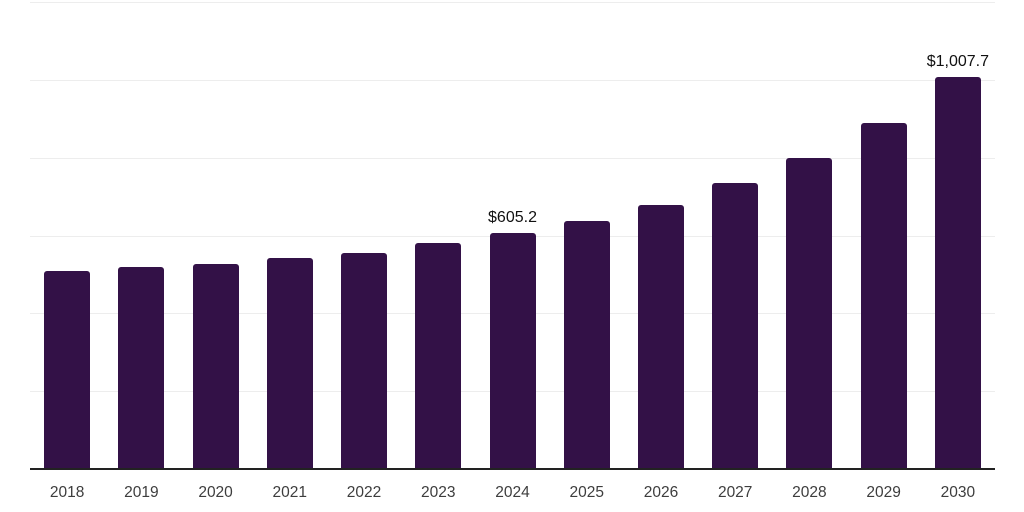 The height and width of the screenshot is (512, 1024). Describe the element at coordinates (290, 492) in the screenshot. I see `x-axis-label-2021: 2021` at that location.